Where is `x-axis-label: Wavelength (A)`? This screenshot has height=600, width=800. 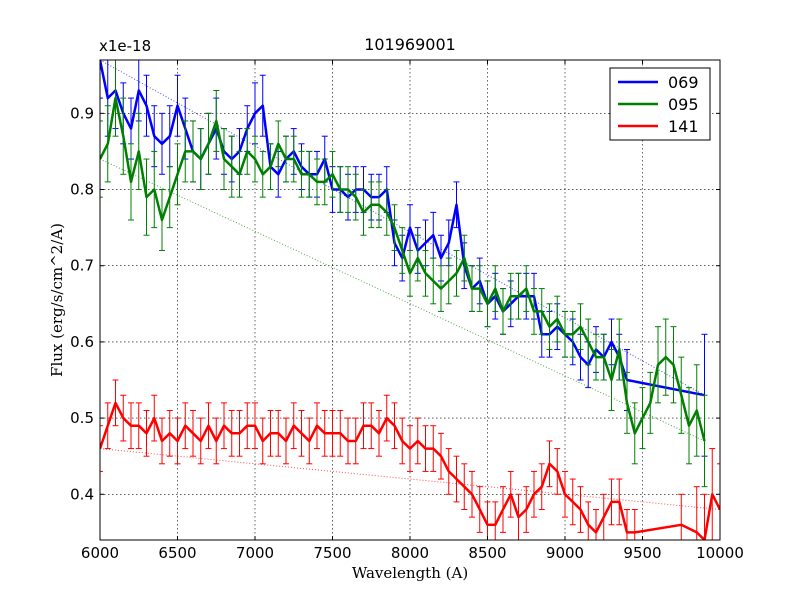
x-axis-label: Wavelength (A) is located at coordinates (410, 573).